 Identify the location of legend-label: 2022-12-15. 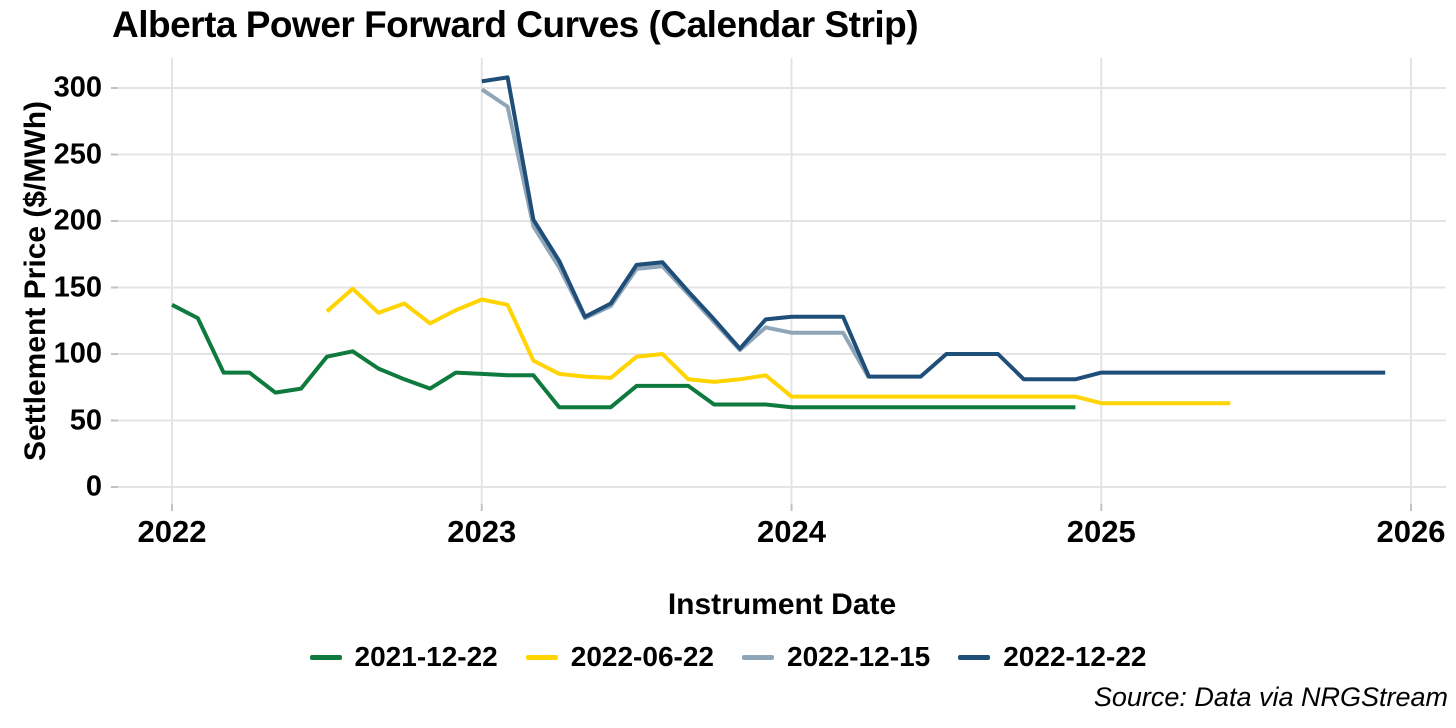
(859, 656).